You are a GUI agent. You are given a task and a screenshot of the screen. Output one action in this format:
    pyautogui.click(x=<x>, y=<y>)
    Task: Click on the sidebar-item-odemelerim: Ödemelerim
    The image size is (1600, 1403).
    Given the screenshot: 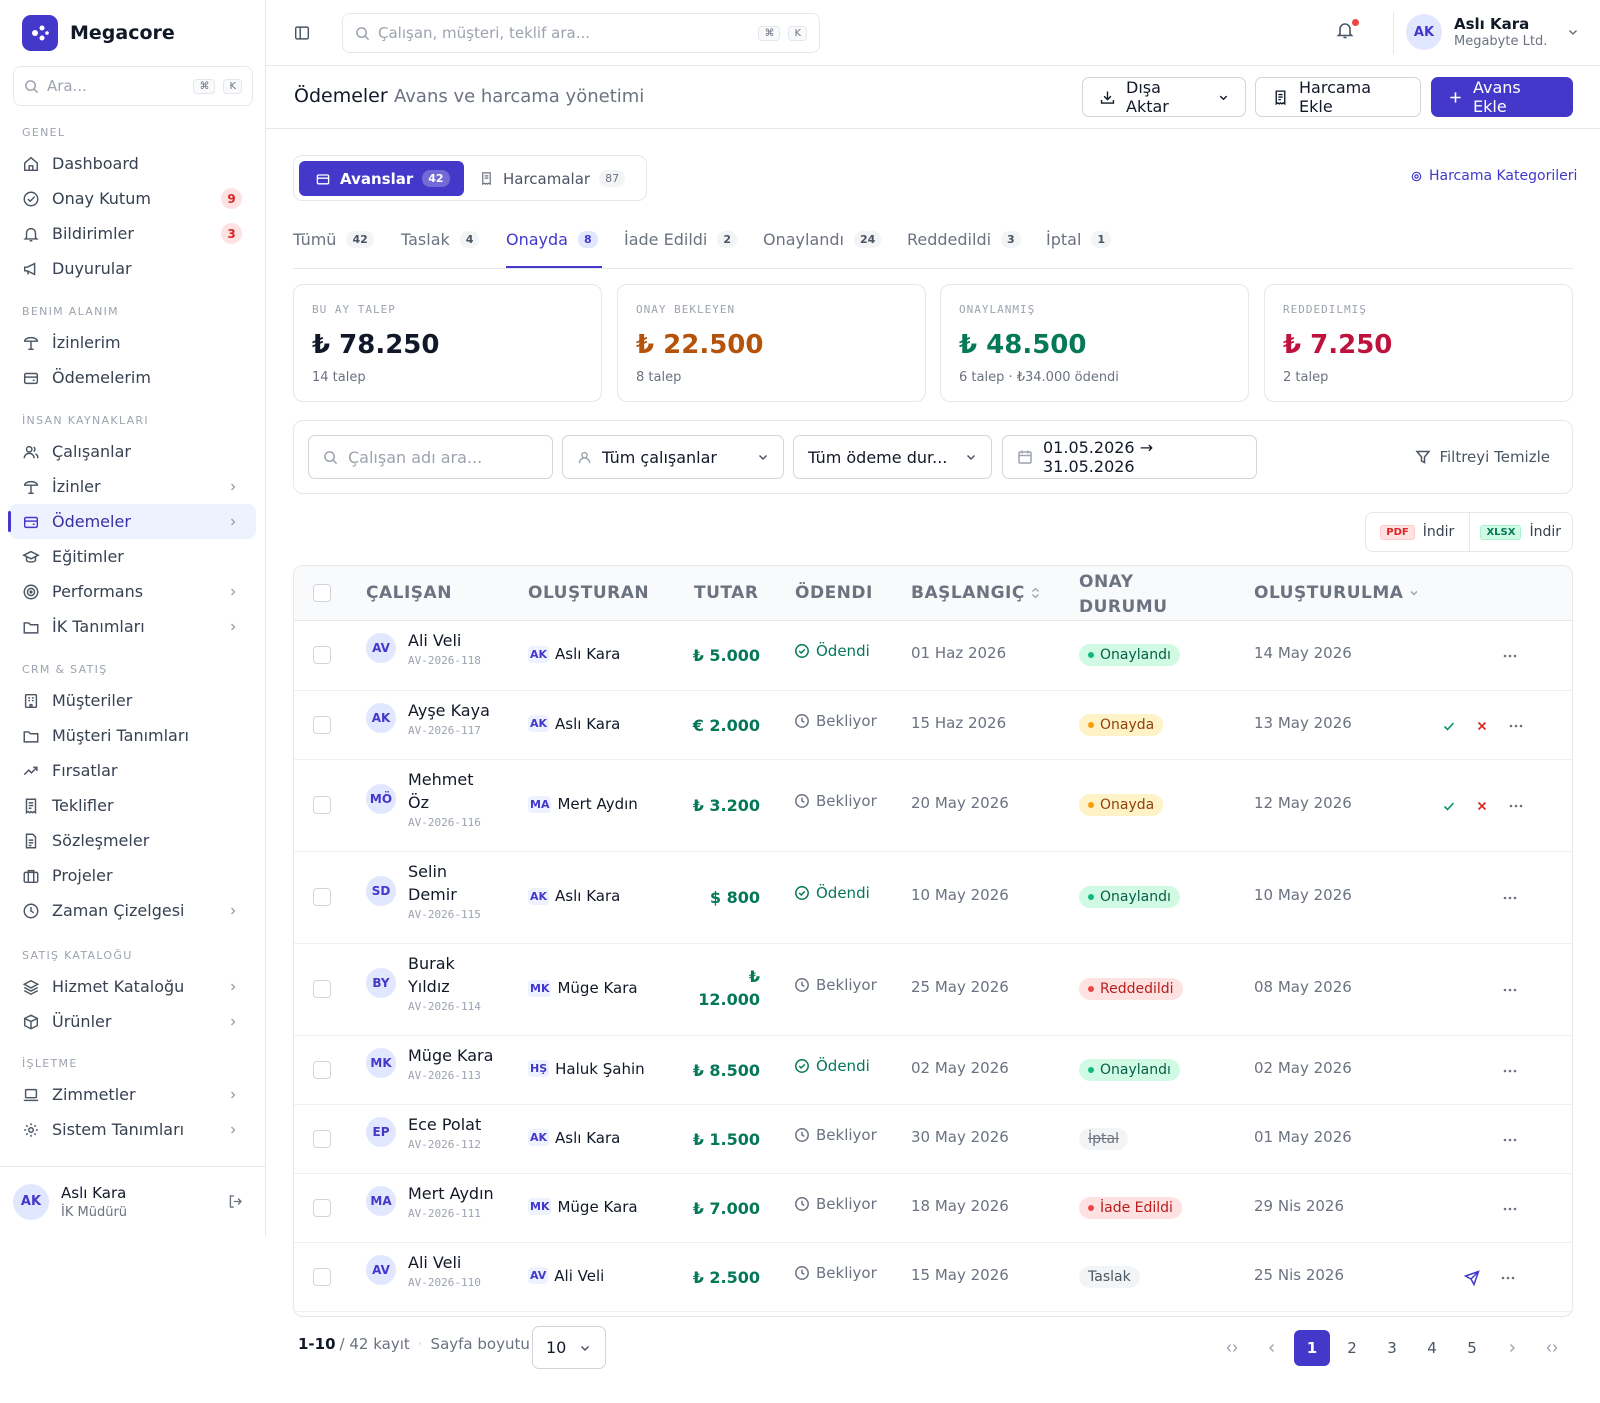 What is the action you would take?
    pyautogui.click(x=132, y=377)
    